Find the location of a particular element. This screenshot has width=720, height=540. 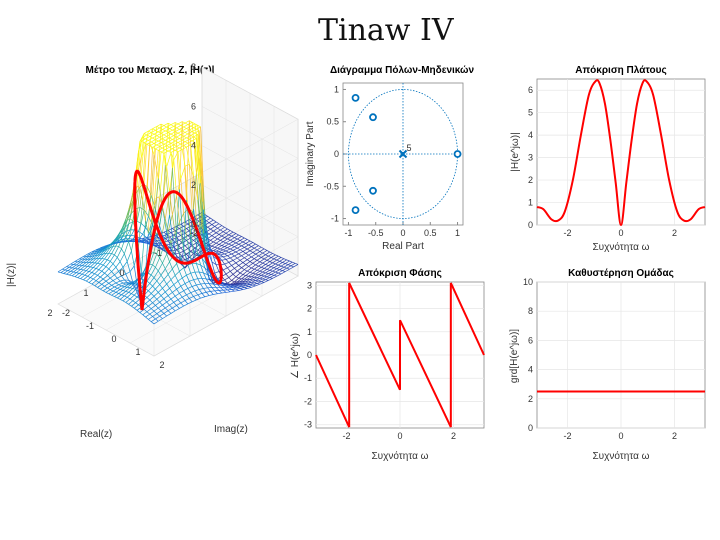

phase-series-segment is located at coordinates (333, 391).